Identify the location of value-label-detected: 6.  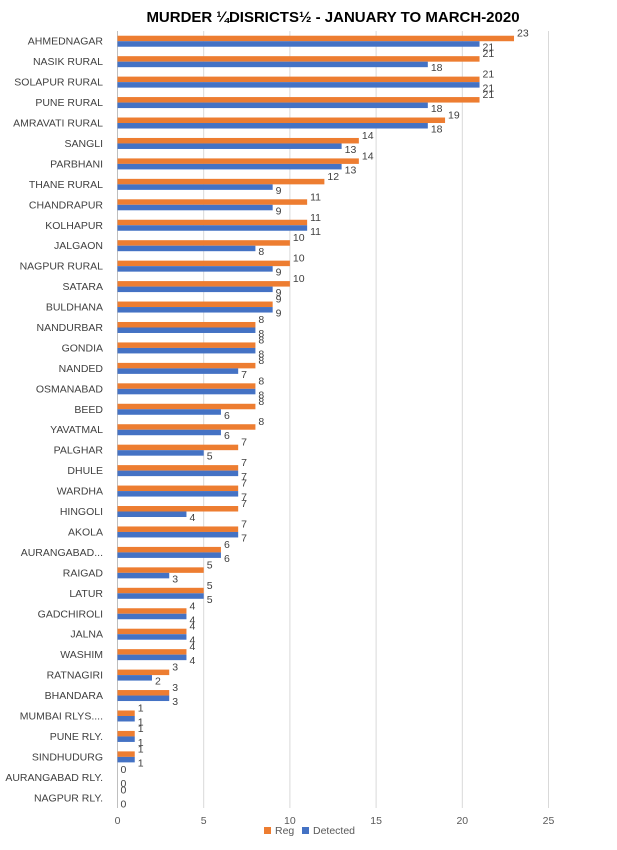
(227, 416).